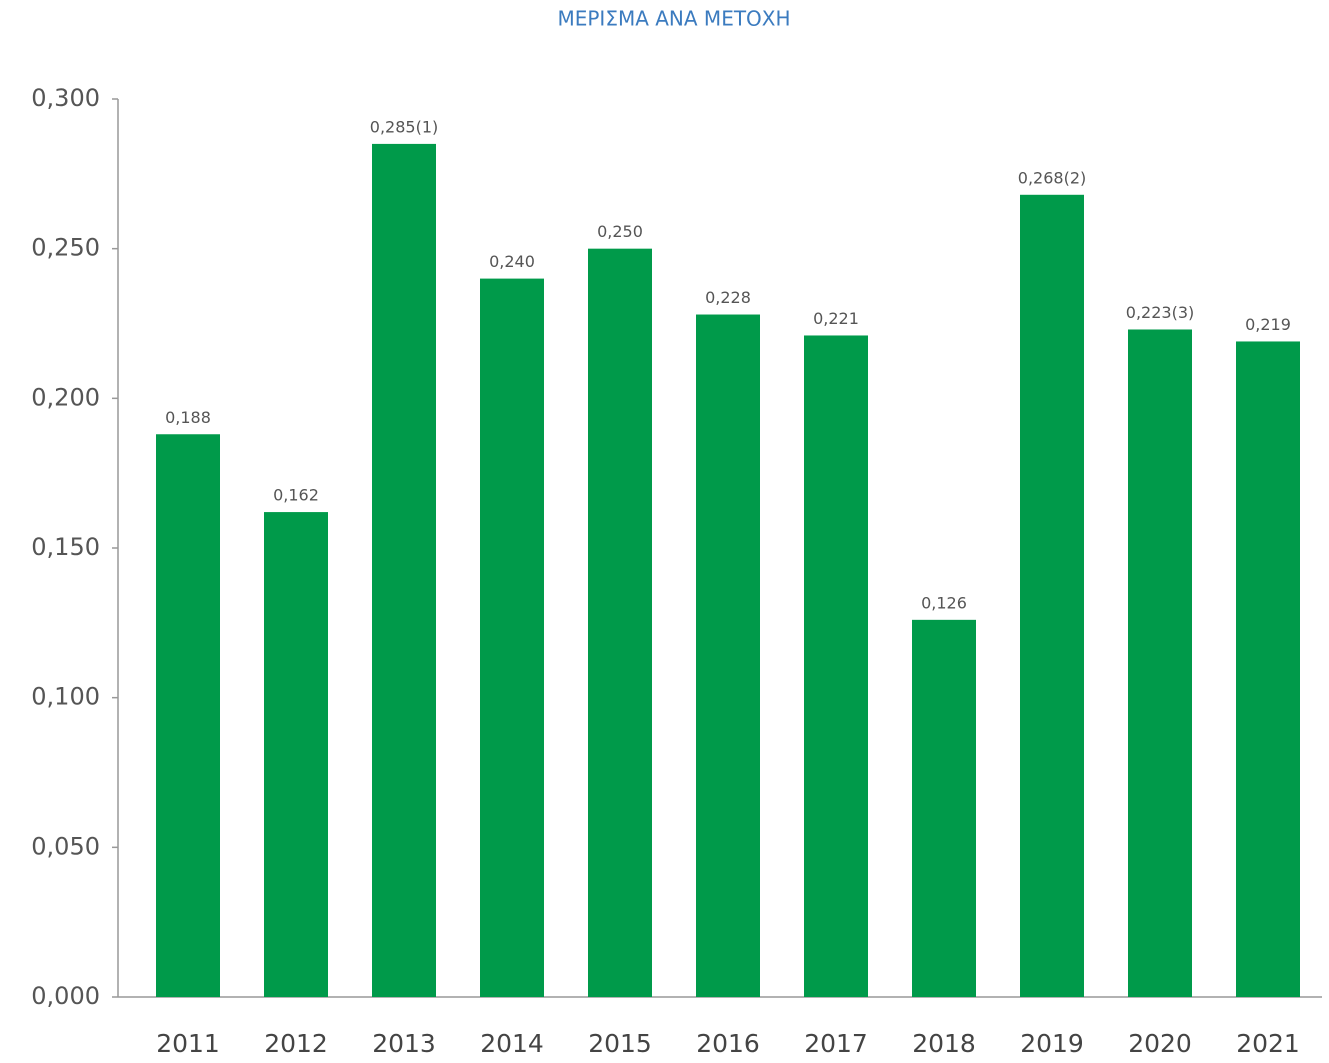 The width and height of the screenshot is (1329, 1063). I want to click on data-label: 0,240, so click(512, 261).